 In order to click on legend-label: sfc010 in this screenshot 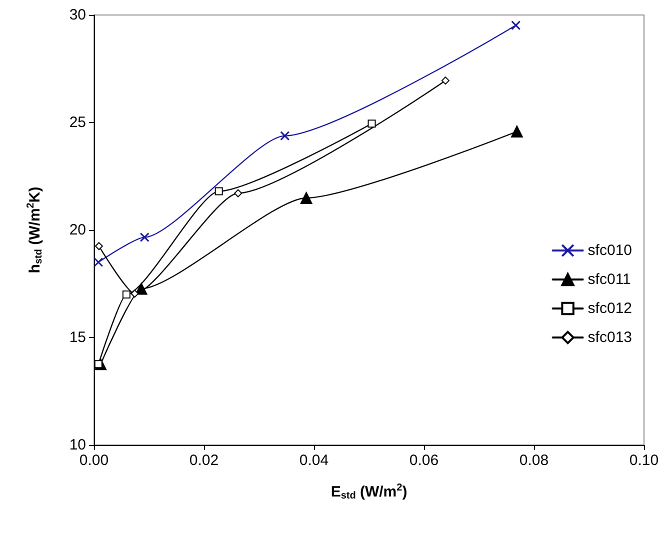, I will do `click(610, 250)`.